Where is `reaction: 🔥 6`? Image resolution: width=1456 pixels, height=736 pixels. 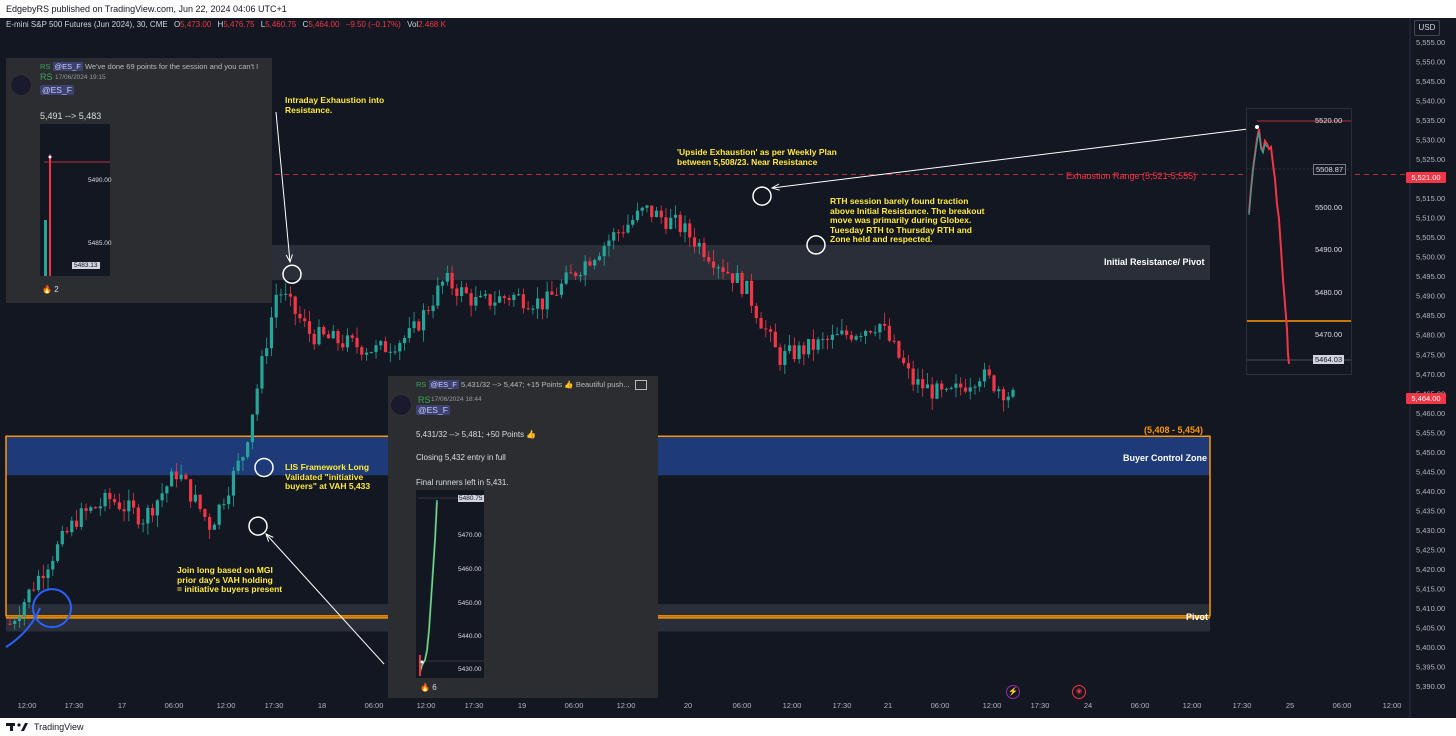
reaction: 🔥 6 is located at coordinates (428, 687).